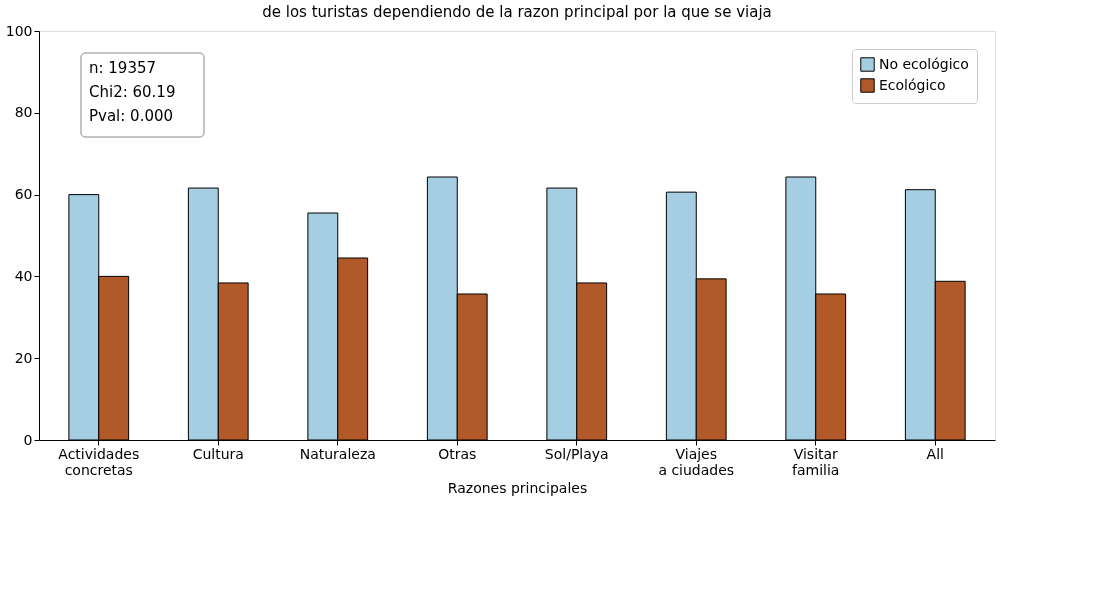 This screenshot has width=1108, height=616. What do you see at coordinates (935, 453) in the screenshot?
I see `x-tick-label: All` at bounding box center [935, 453].